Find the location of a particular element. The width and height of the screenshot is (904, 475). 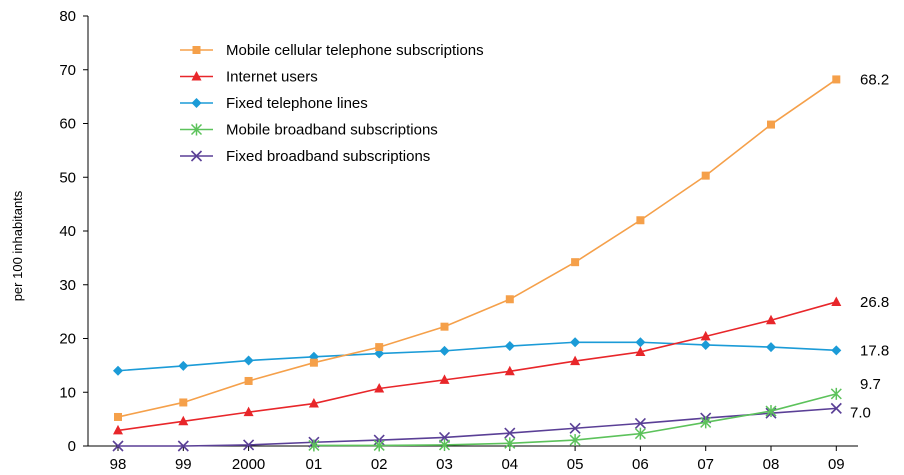

x-tick-label: 02 is located at coordinates (379, 464).